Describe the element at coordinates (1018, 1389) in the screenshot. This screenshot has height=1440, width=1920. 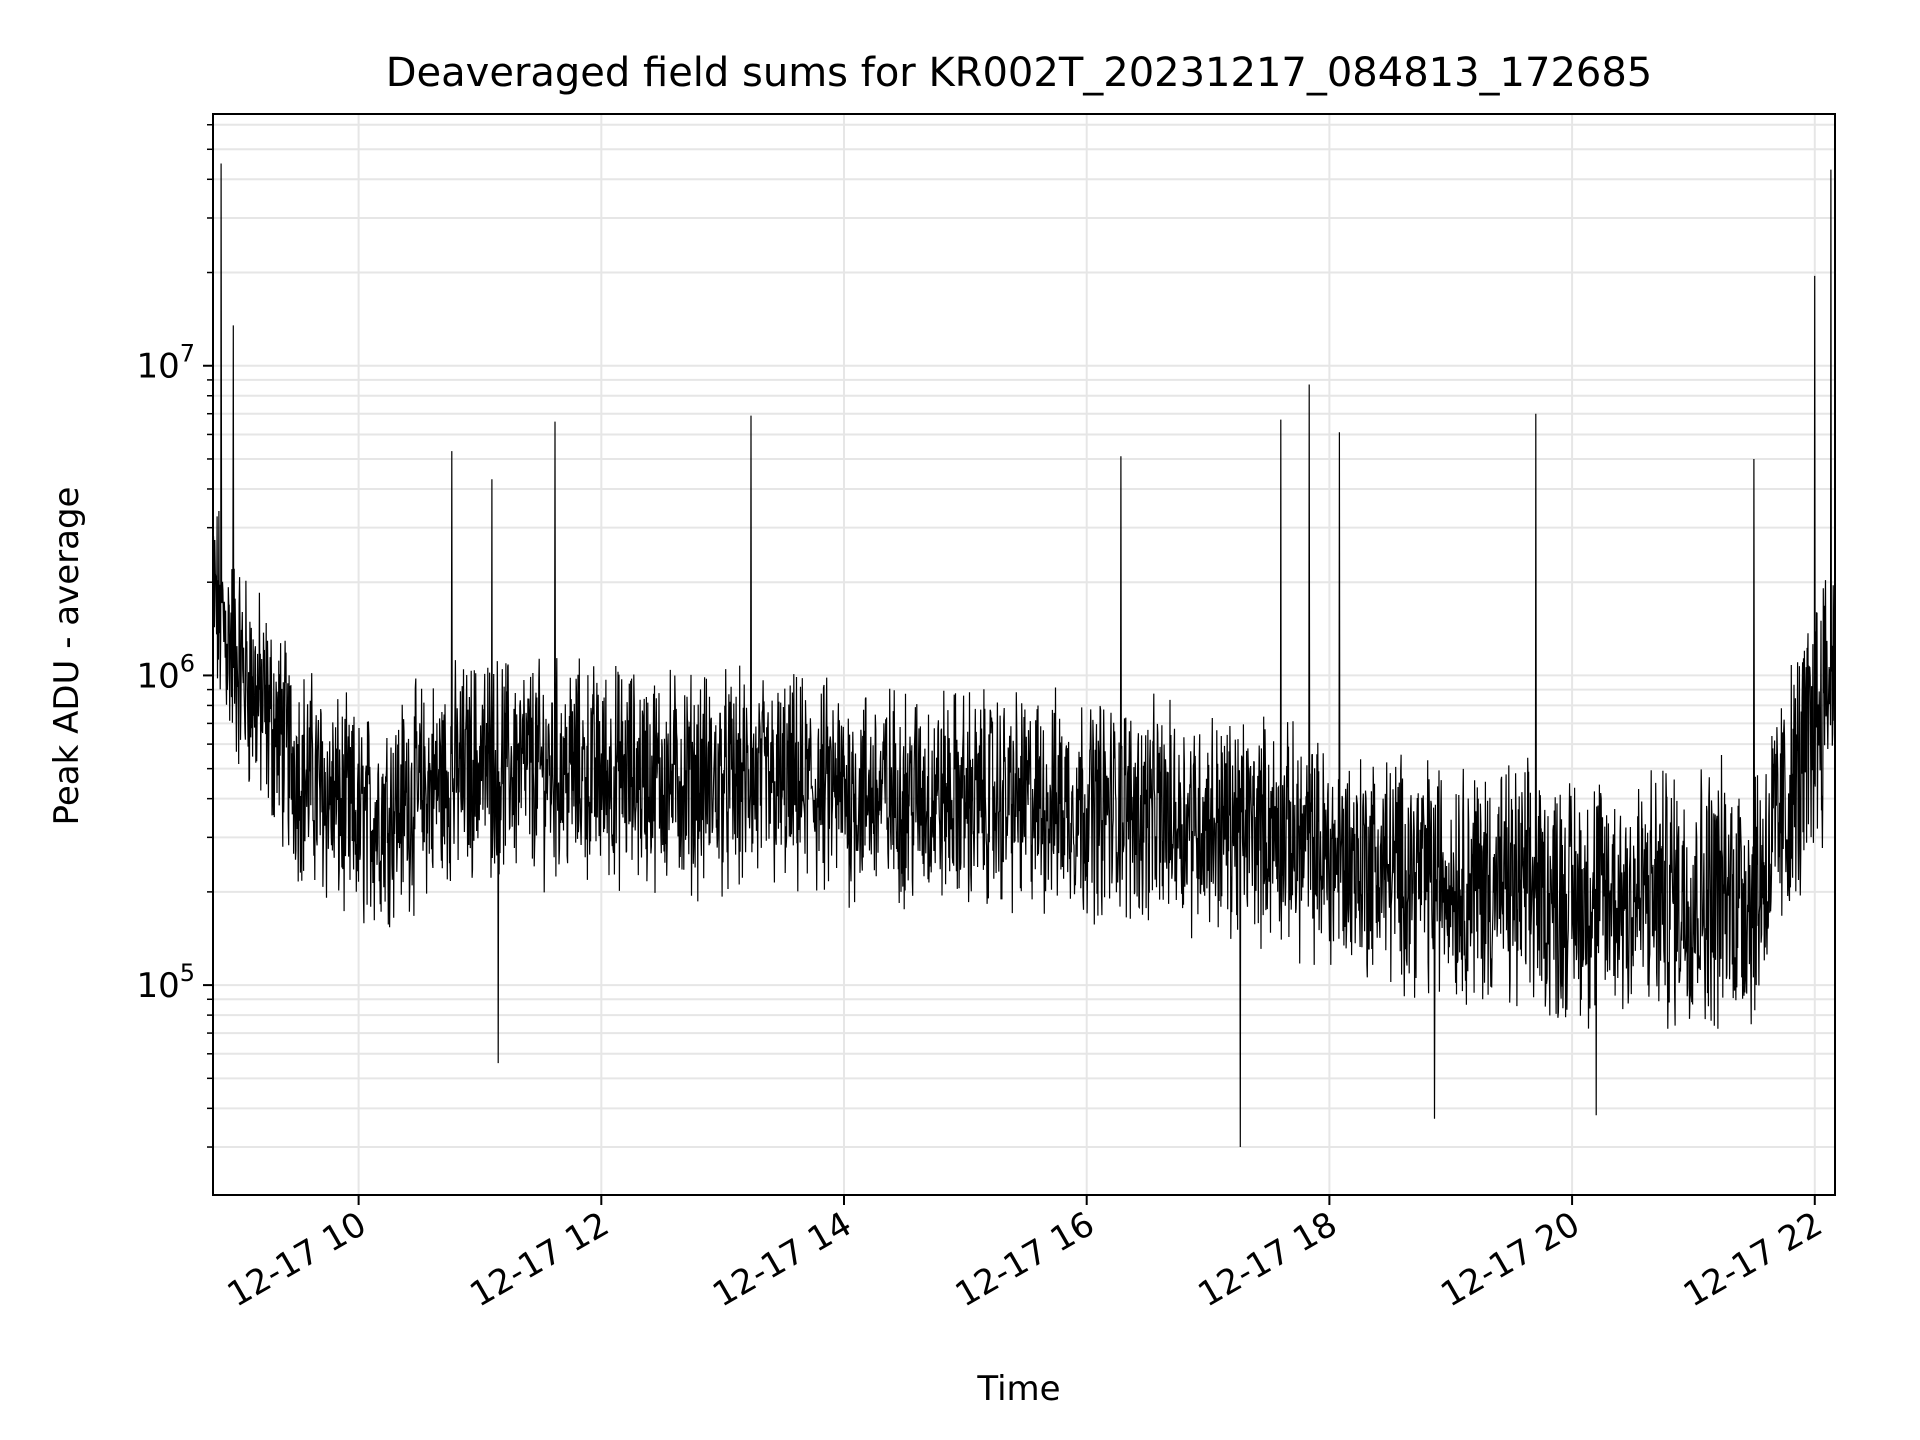
I see `x-axis-label: Time` at that location.